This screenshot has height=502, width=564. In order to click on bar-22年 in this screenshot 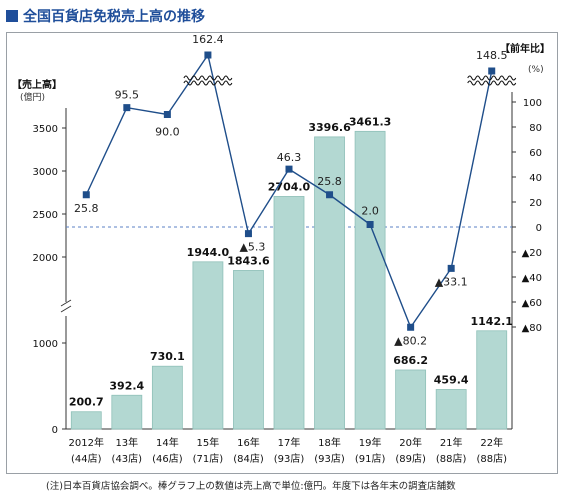, I will do `click(492, 380)`.